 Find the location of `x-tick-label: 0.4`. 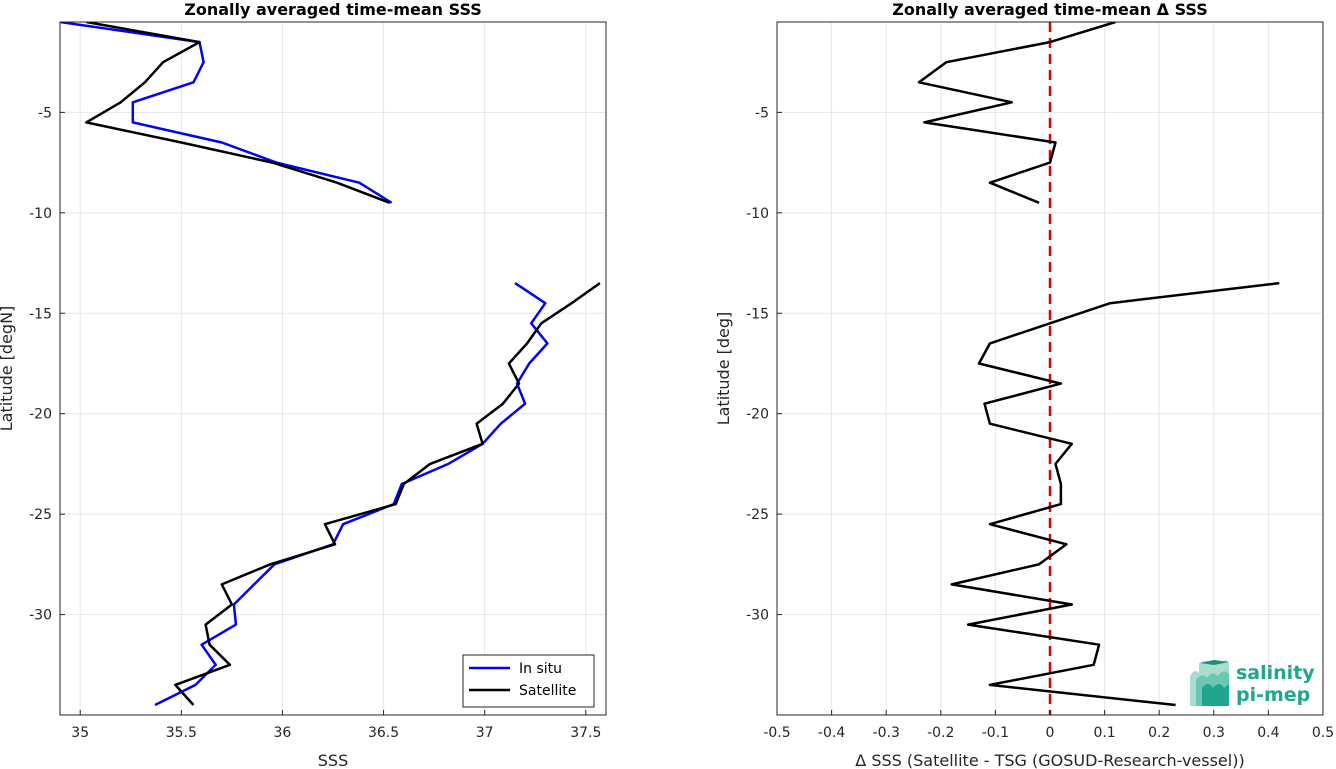

x-tick-label: 0.4 is located at coordinates (1268, 733).